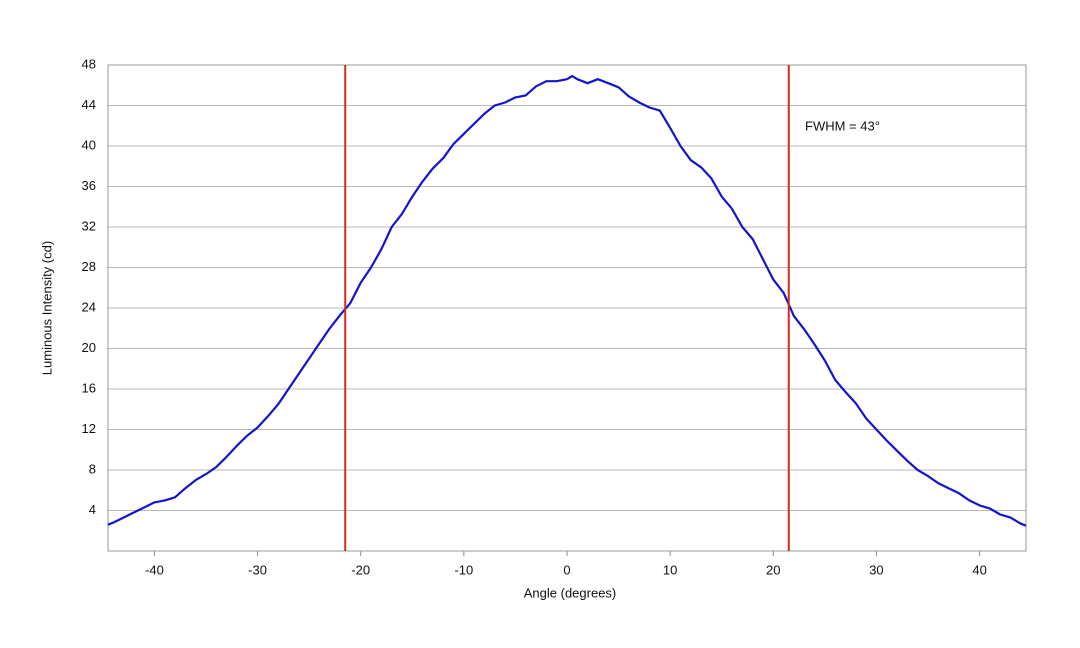 The width and height of the screenshot is (1080, 648). I want to click on y-axis-label: Luminous Intensity (cd), so click(46, 308).